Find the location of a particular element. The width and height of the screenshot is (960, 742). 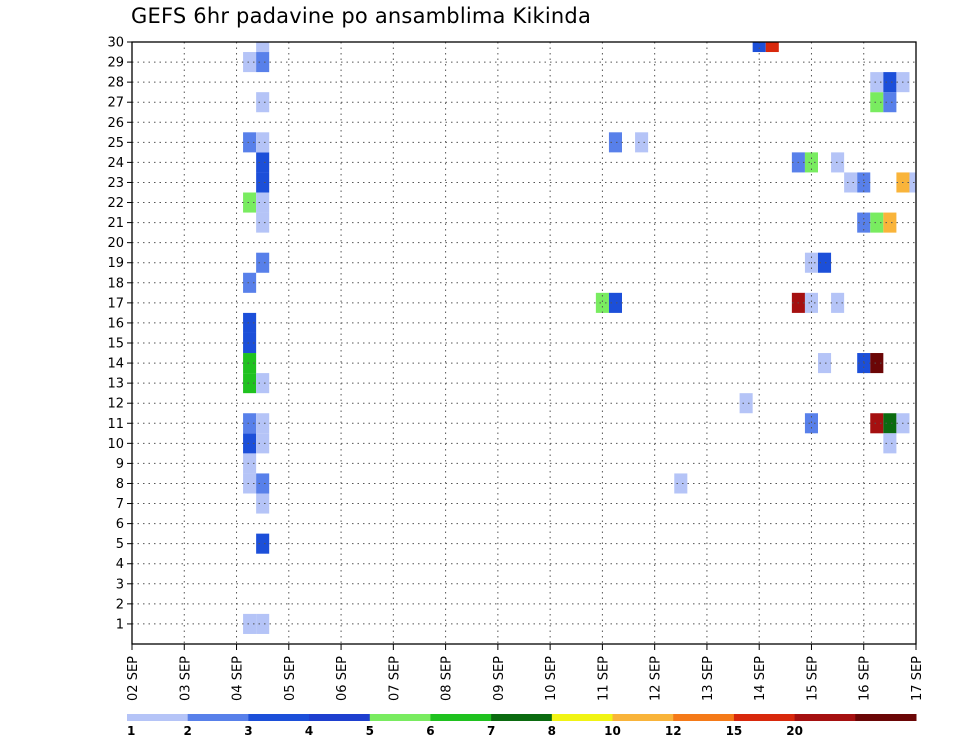

y-tick-label: 6 is located at coordinates (120, 524).